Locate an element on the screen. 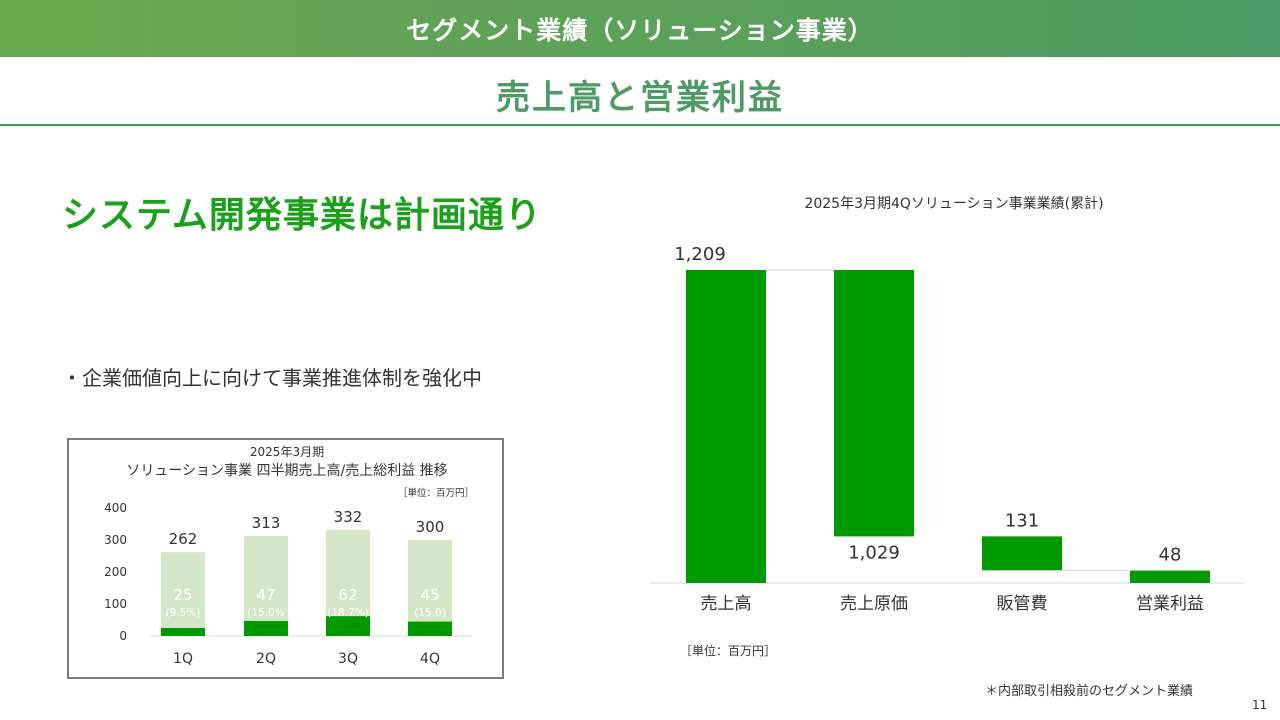 Image resolution: width=1280 pixels, height=720 pixels. sales-label-3: 332 is located at coordinates (348, 517).